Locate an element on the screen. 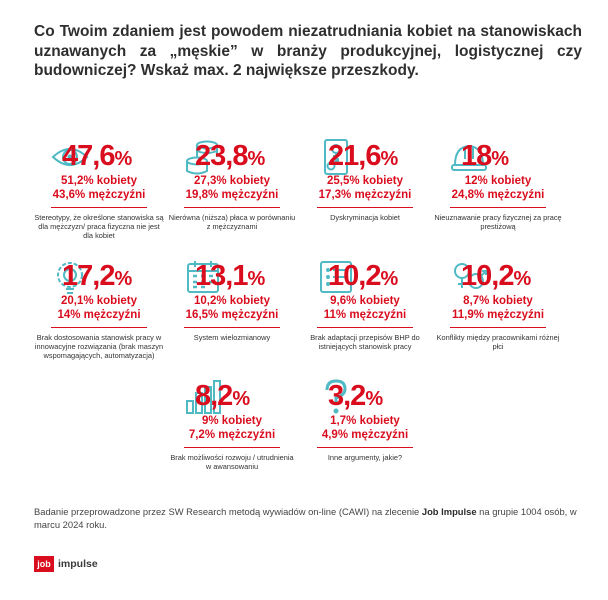 The image size is (608, 600). stat-men: 43,6% mężczyźni is located at coordinates (99, 194).